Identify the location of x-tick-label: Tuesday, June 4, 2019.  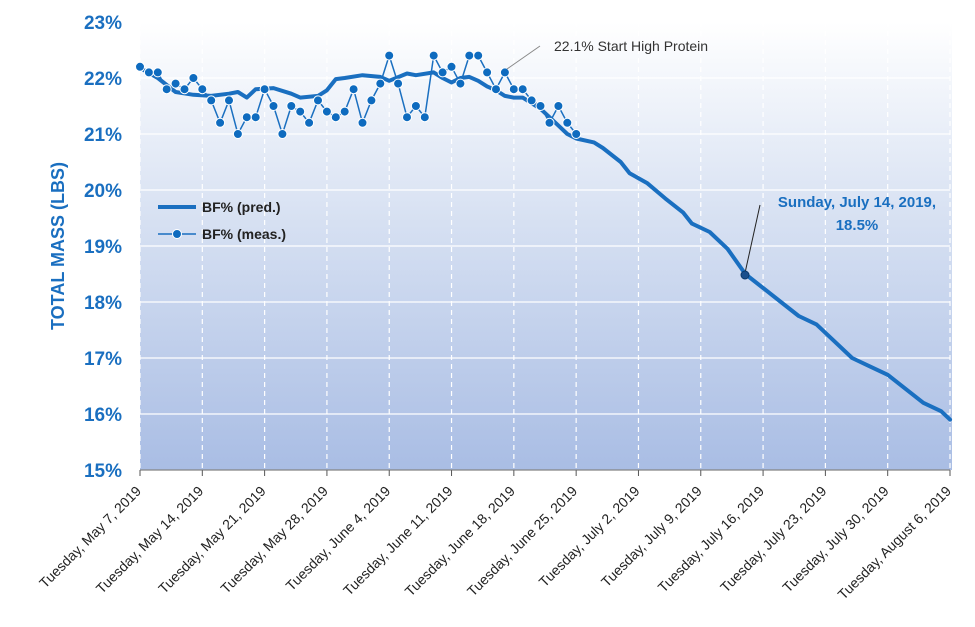
(337, 538).